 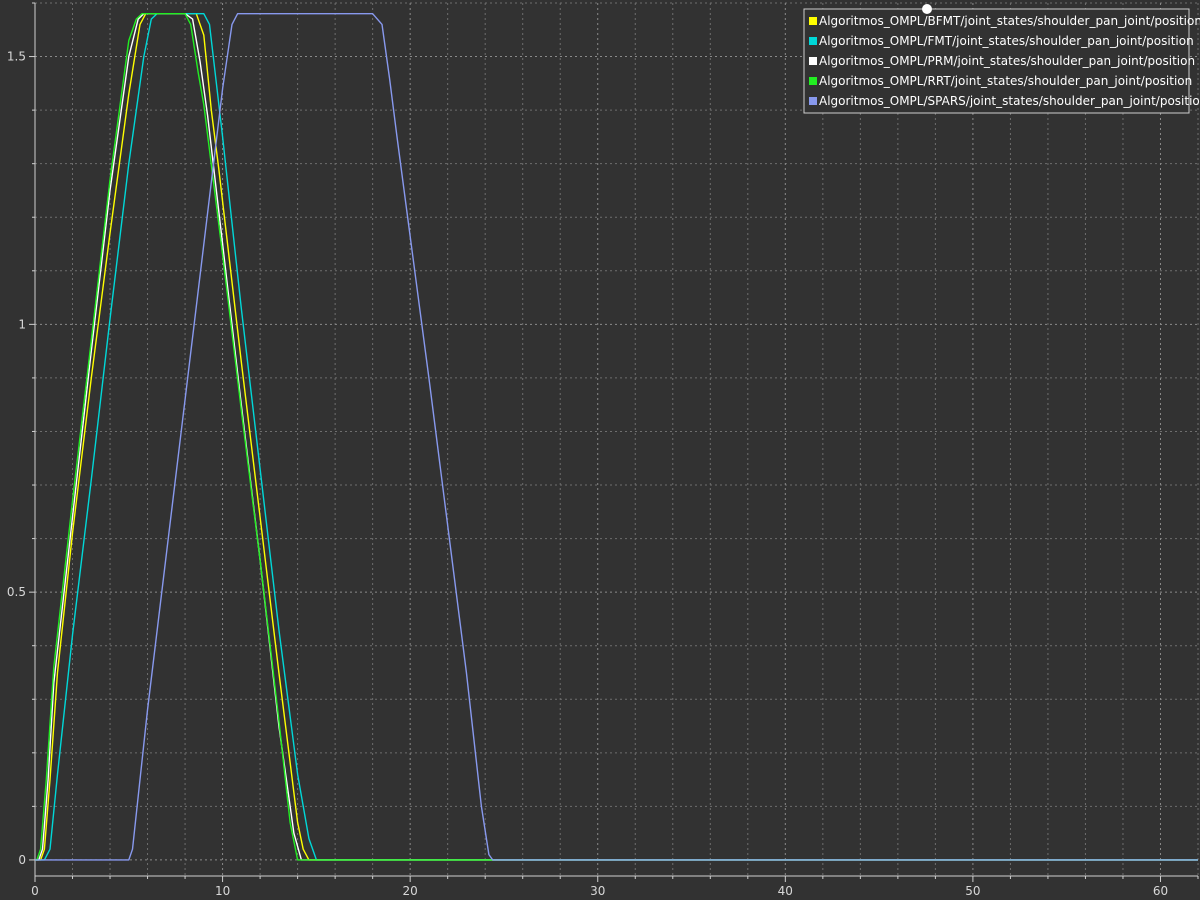 I want to click on x-tick-label: 40, so click(x=785, y=891).